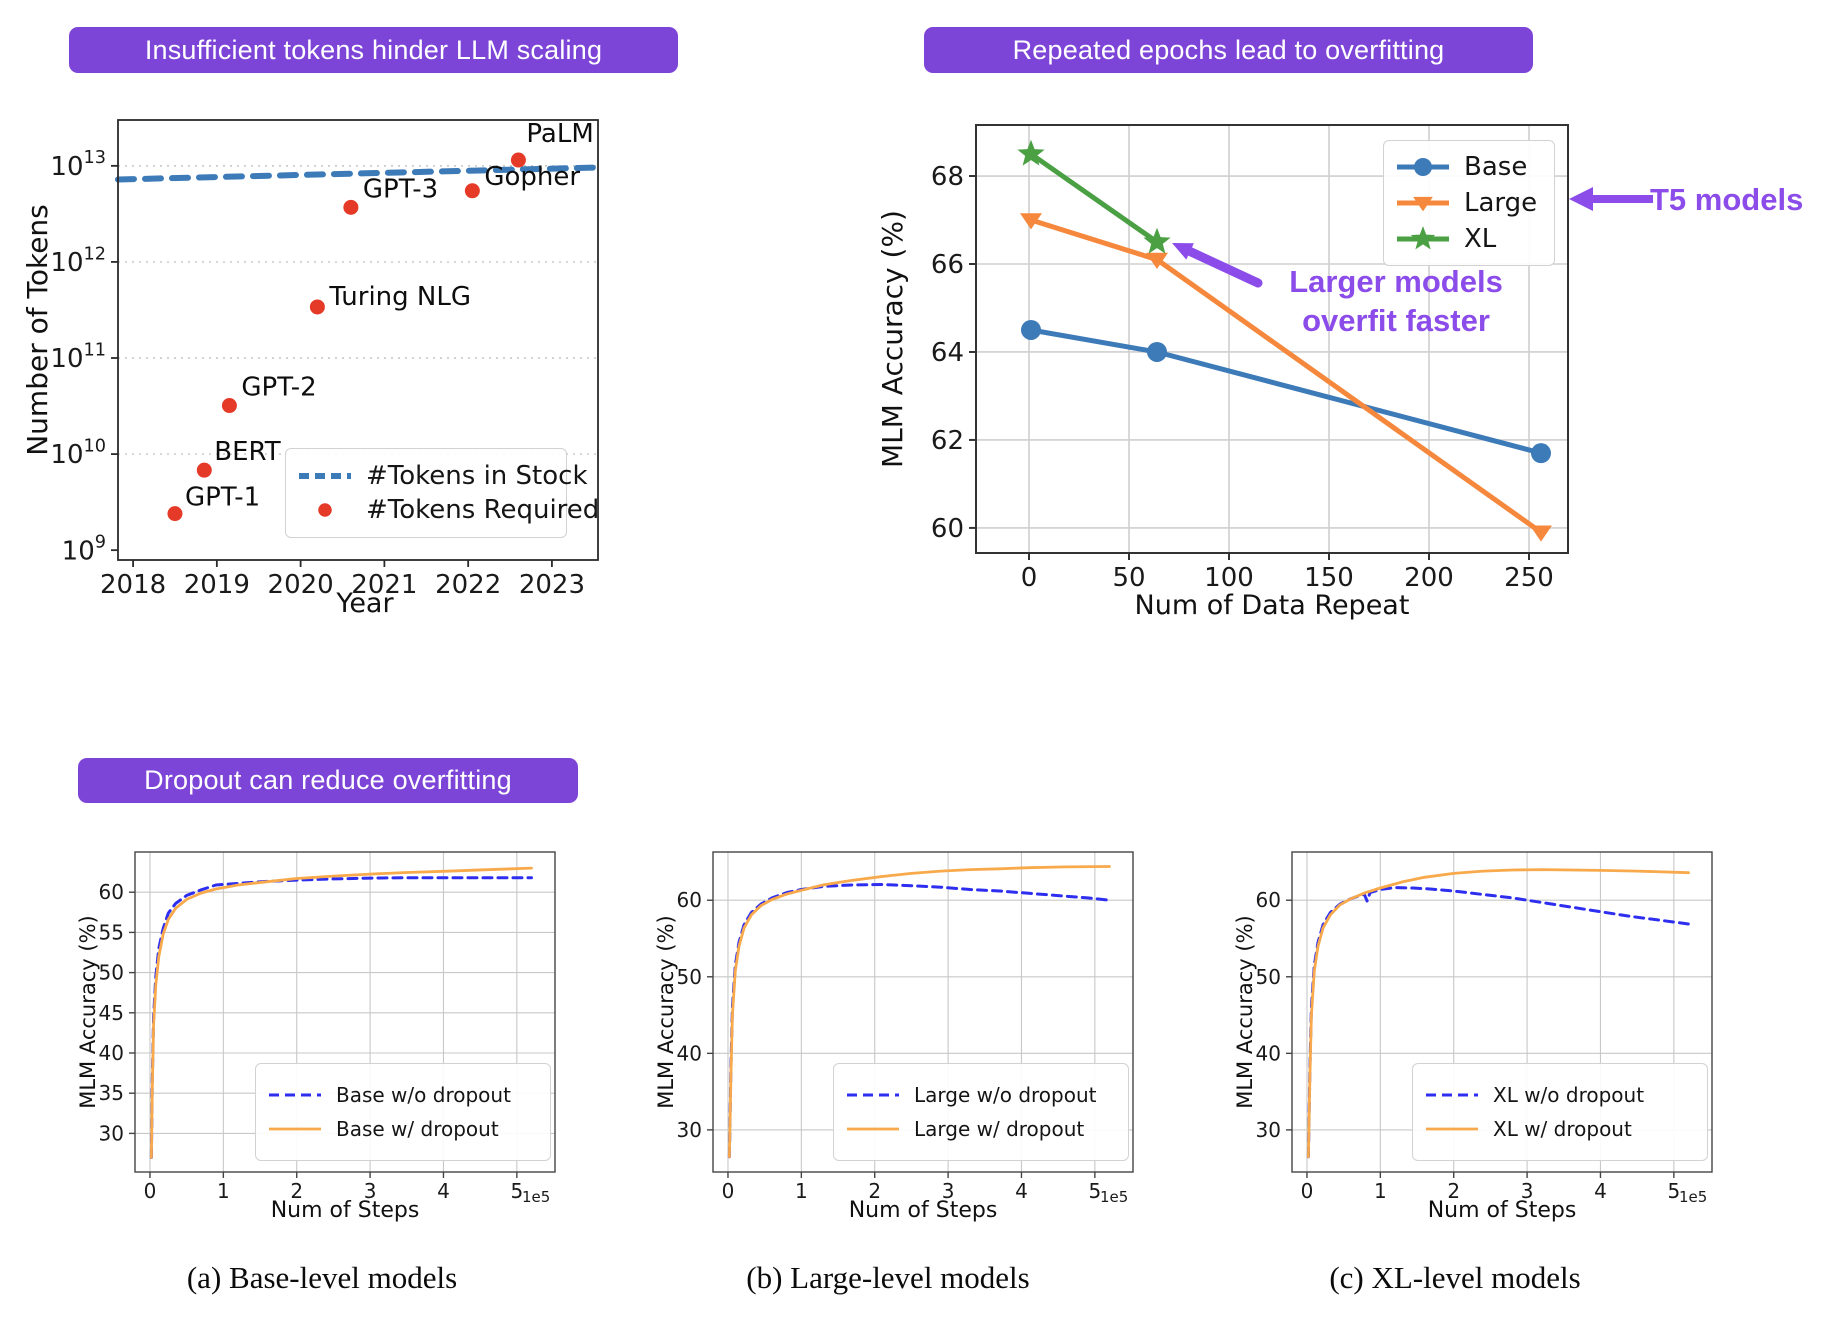 The height and width of the screenshot is (1336, 1846). Describe the element at coordinates (947, 353) in the screenshot. I see `y-tick-label: 64` at that location.